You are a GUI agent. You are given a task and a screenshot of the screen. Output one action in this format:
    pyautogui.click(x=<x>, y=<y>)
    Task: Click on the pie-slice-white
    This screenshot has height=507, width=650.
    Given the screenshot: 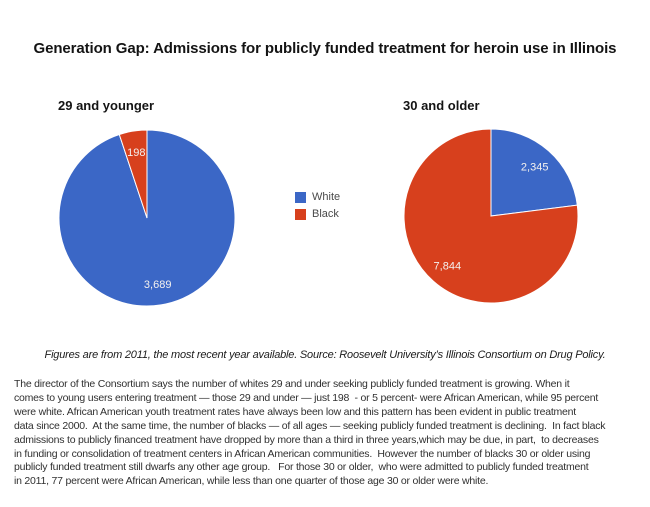 What is the action you would take?
    pyautogui.click(x=534, y=172)
    